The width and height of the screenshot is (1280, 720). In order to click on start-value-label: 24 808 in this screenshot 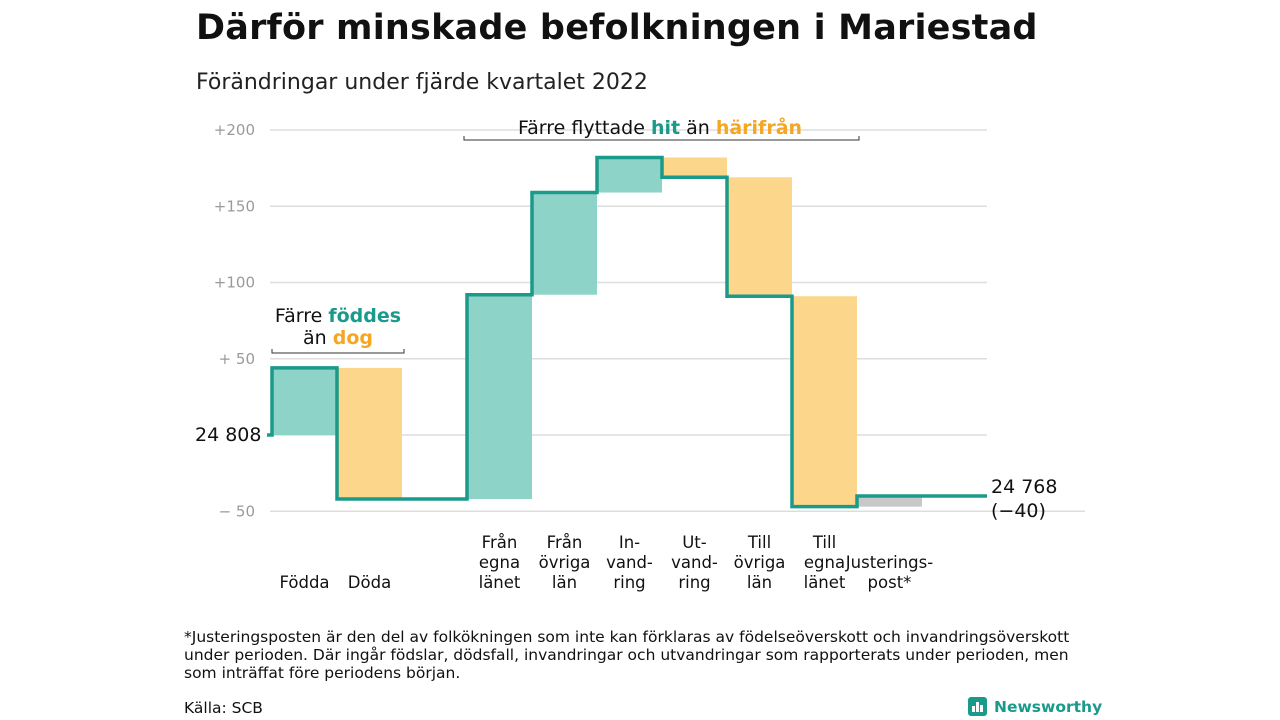, I will do `click(228, 435)`.